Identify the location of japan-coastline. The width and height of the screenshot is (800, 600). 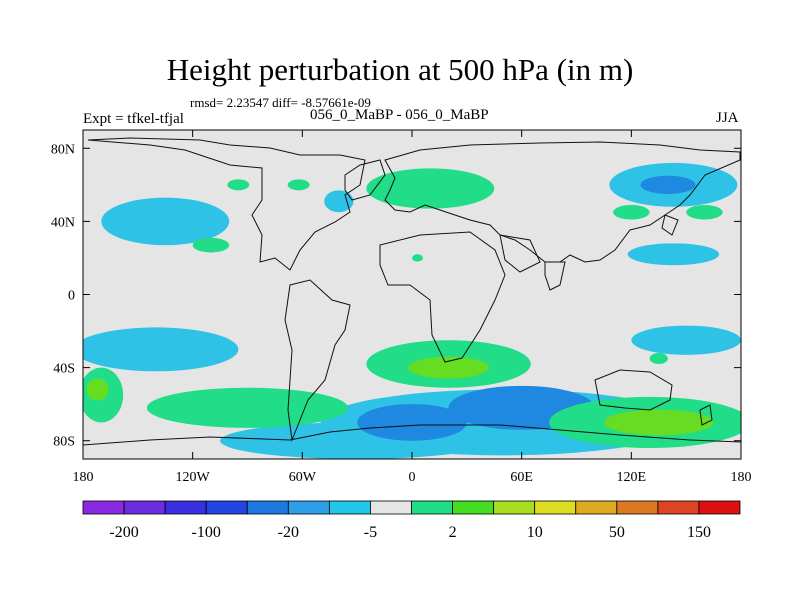
(670, 225).